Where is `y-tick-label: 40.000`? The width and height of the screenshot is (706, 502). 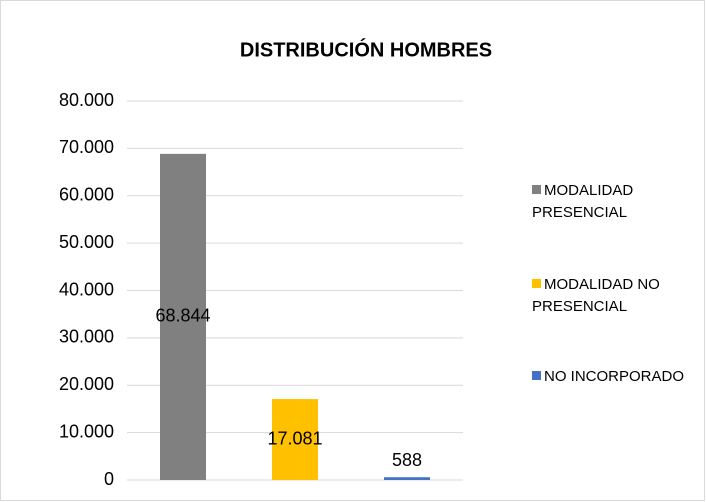
y-tick-label: 40.000 is located at coordinates (86, 289).